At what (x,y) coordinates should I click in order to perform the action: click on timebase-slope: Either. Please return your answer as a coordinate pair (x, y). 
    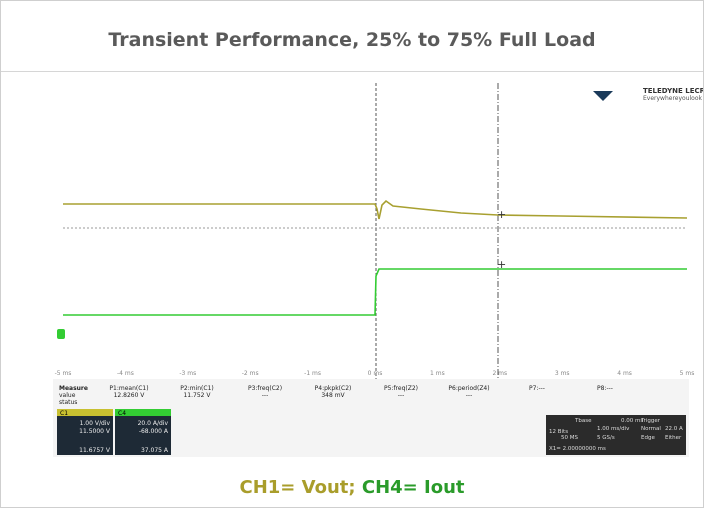
    Looking at the image, I should click on (673, 438).